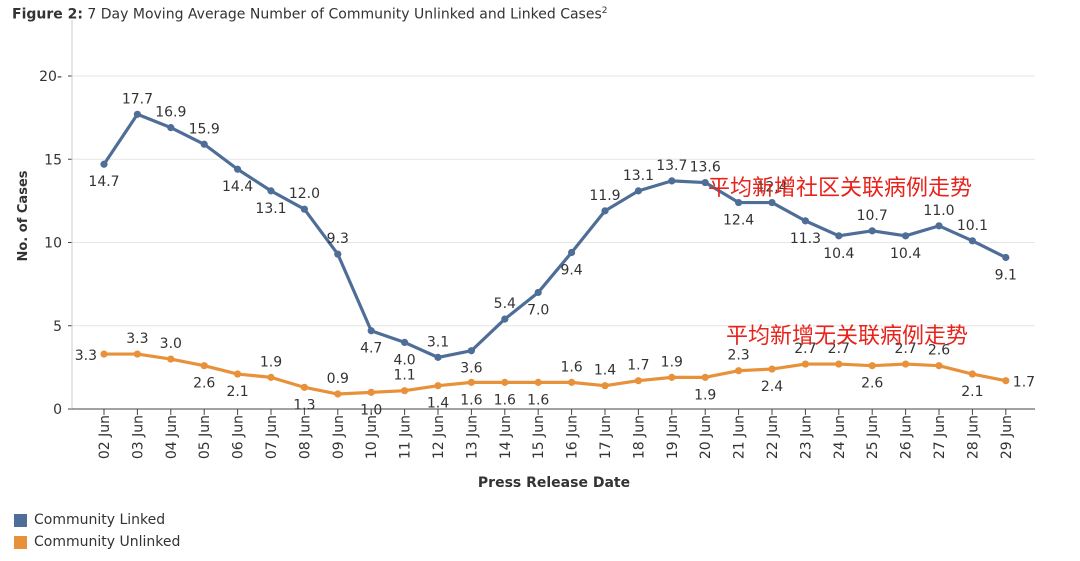 Image resolution: width=1080 pixels, height=561 pixels. What do you see at coordinates (471, 369) in the screenshot?
I see `data-label-linked-11: 3.6` at bounding box center [471, 369].